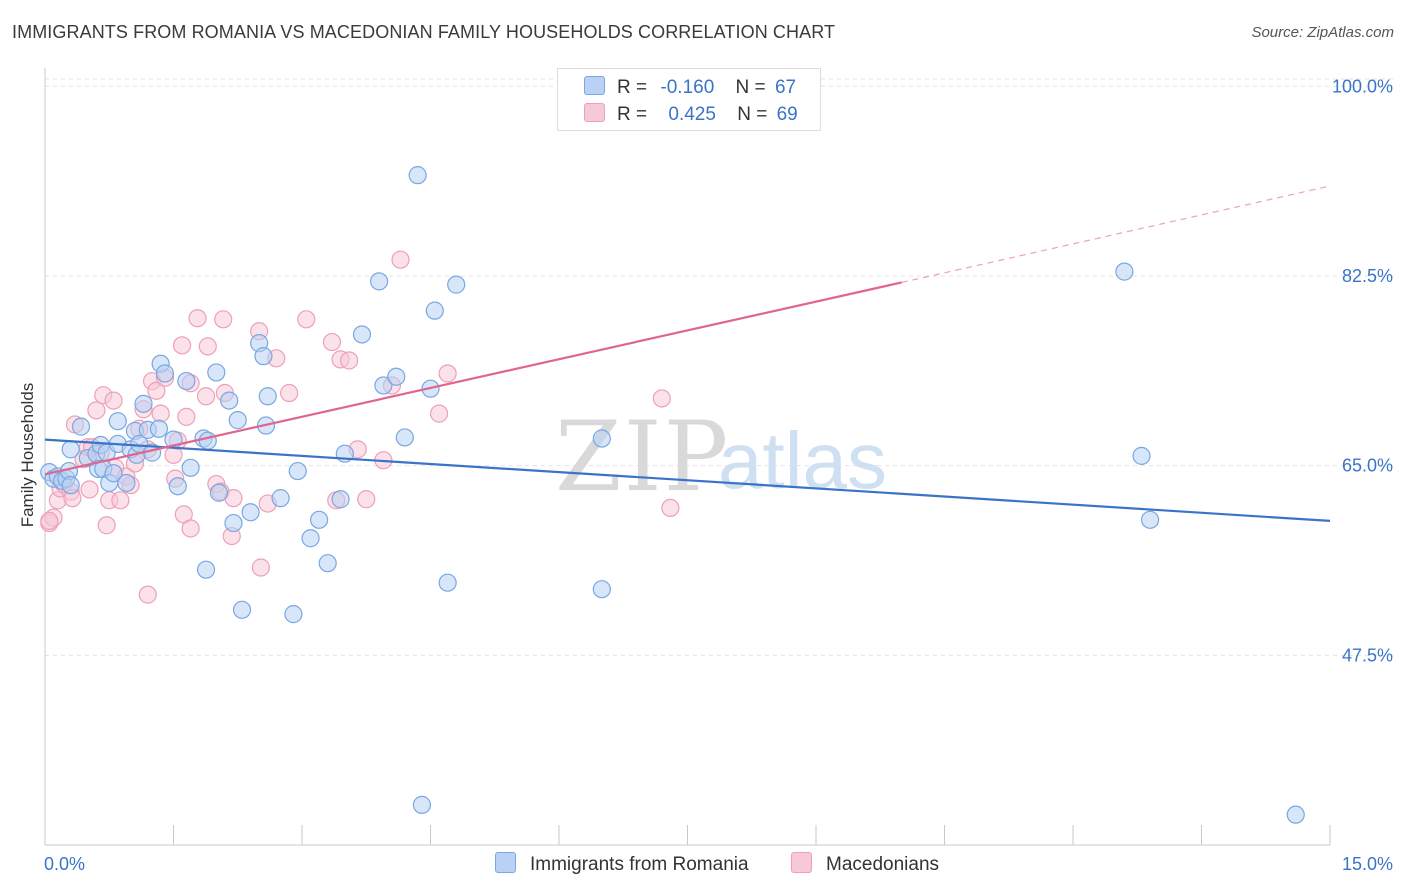  What do you see at coordinates (785, 87) in the screenshot?
I see `legend-n-value: 67` at bounding box center [785, 87].